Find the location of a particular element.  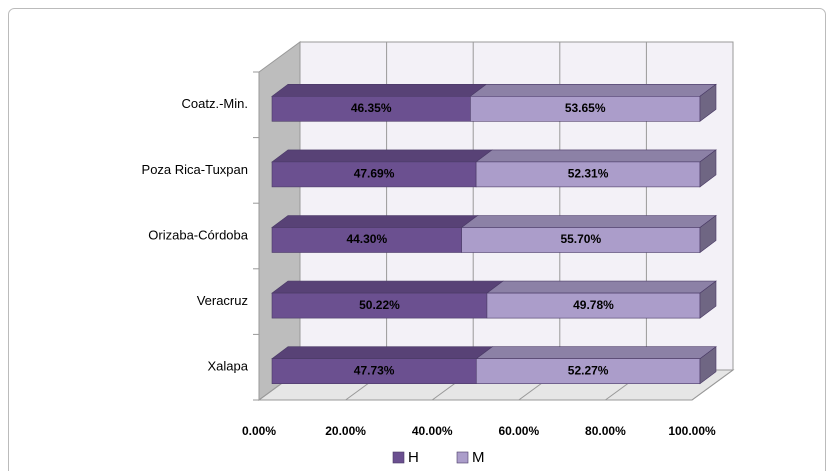

legend-label: H is located at coordinates (413, 457).